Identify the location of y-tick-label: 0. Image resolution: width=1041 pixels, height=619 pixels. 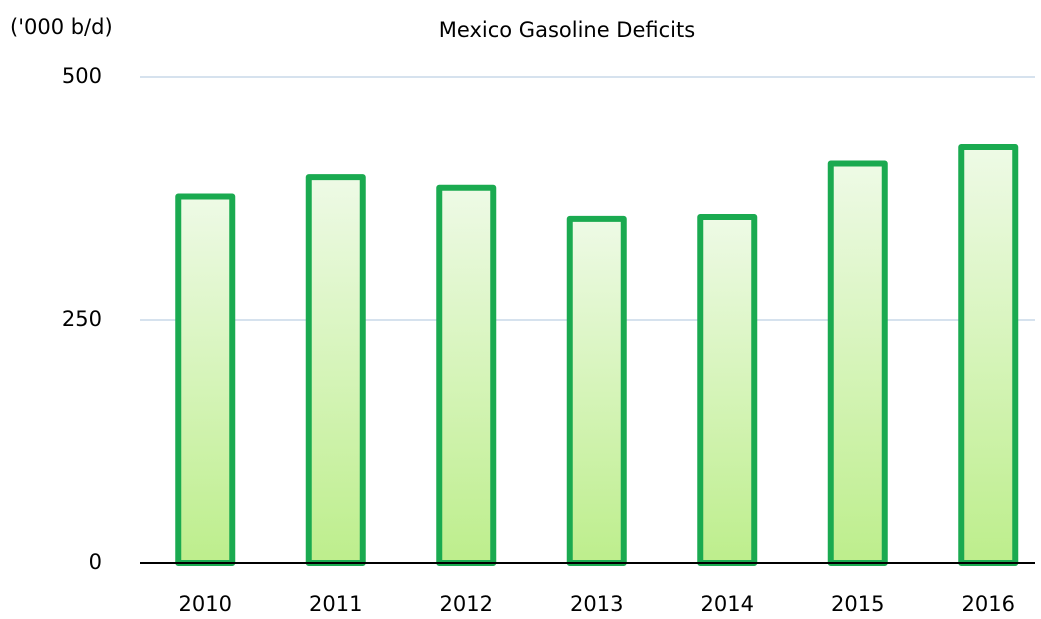
(95, 562).